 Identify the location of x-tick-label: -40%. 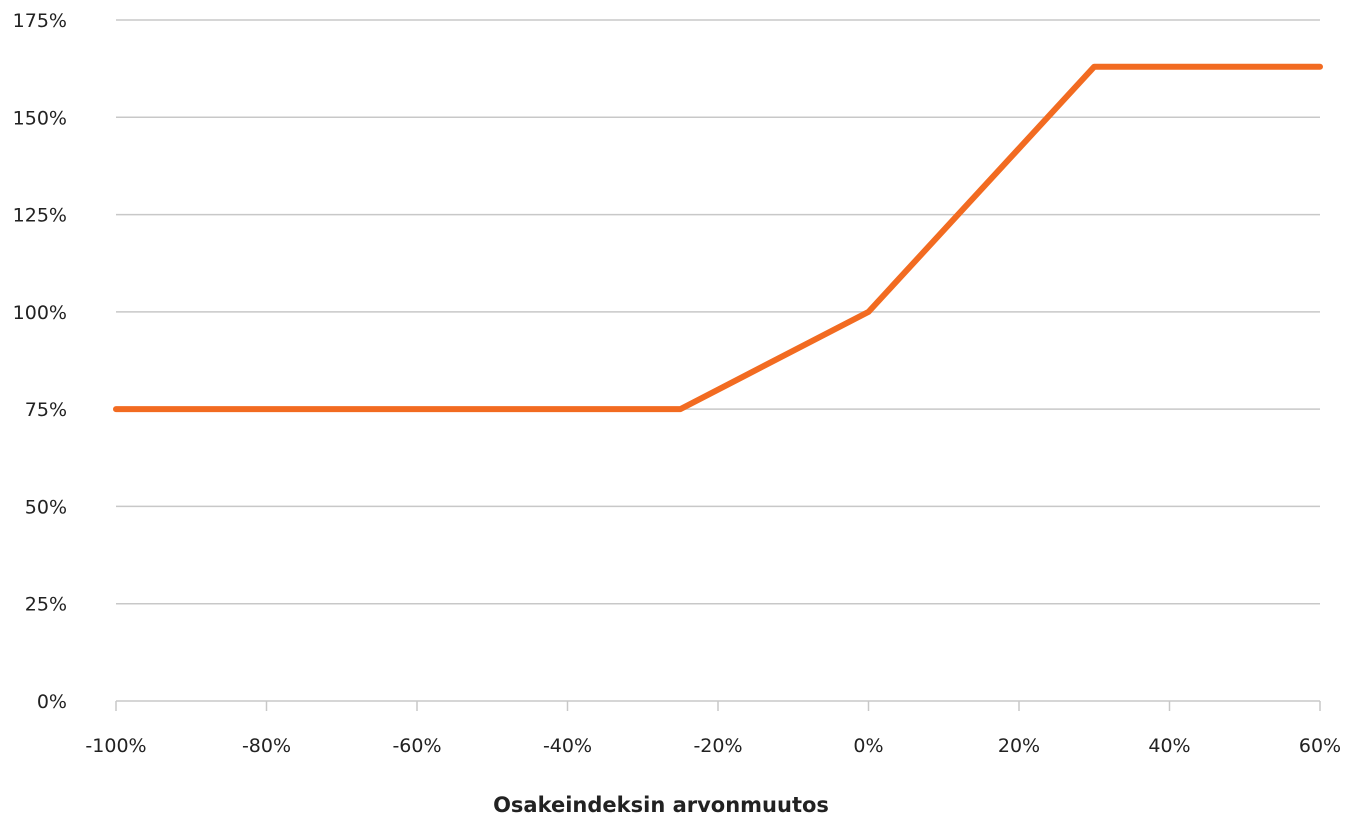
(567, 746).